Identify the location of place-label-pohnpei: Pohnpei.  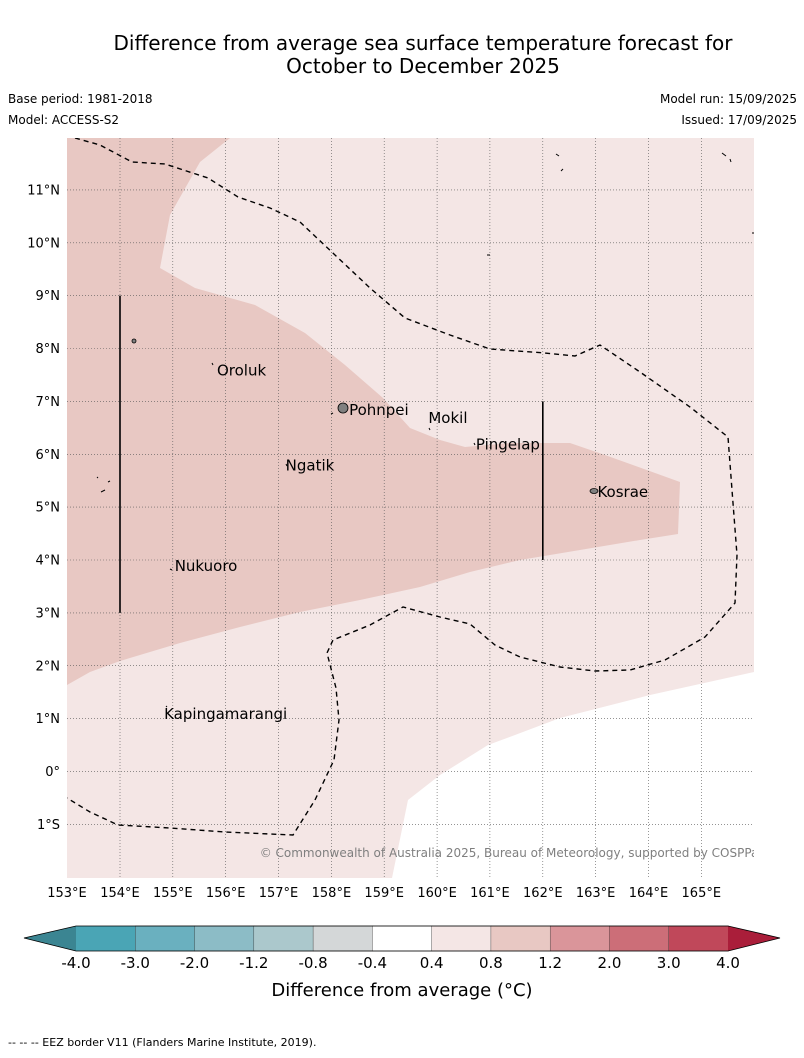
(379, 410).